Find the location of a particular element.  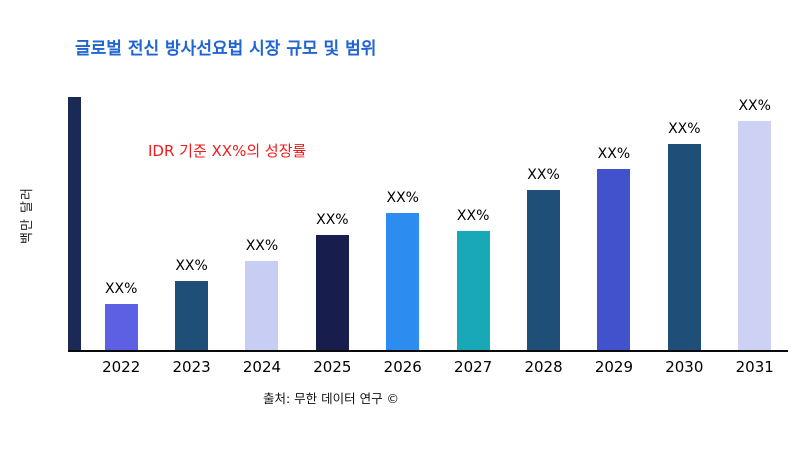

bar-group-2023: XX% is located at coordinates (192, 304).